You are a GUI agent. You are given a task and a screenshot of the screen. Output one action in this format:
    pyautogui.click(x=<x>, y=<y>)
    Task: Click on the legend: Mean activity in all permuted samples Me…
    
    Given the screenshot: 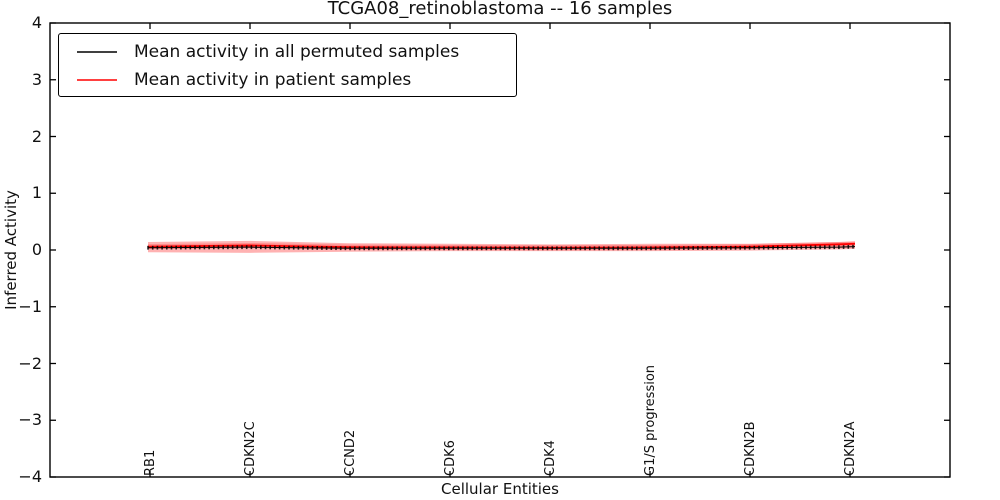 What is the action you would take?
    pyautogui.click(x=287, y=65)
    